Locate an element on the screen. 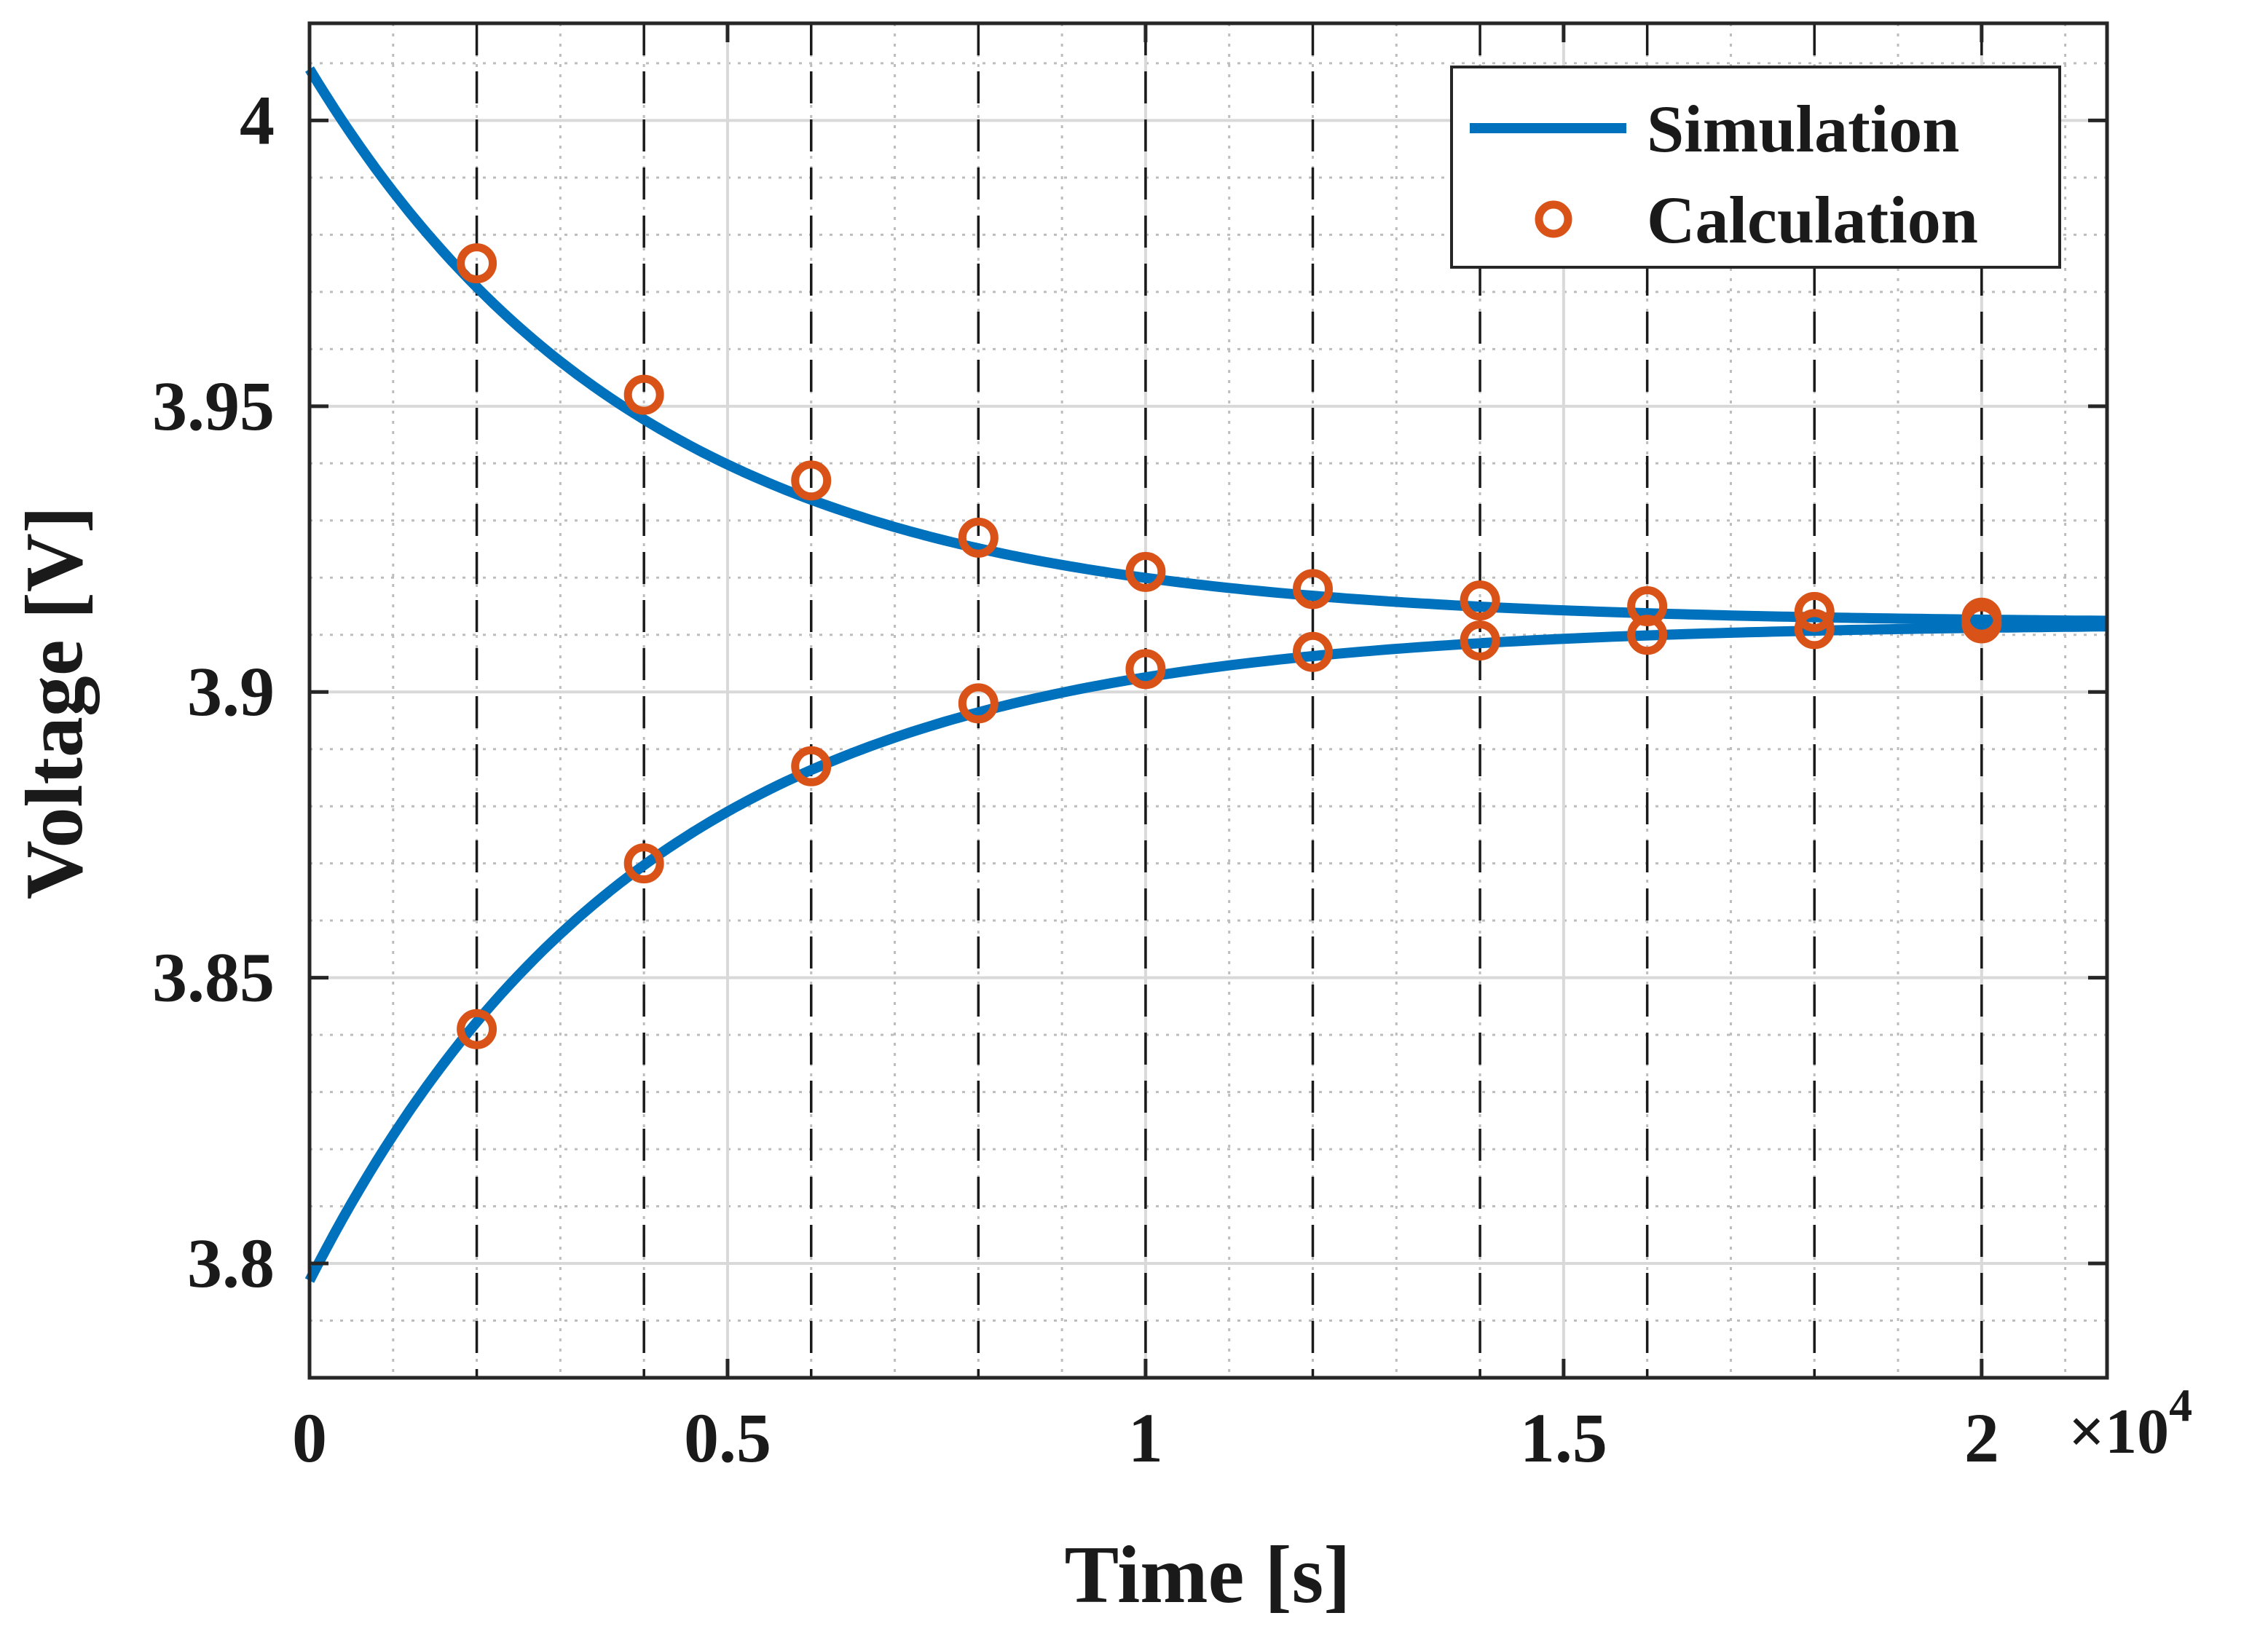 The width and height of the screenshot is (2268, 1637). x-axis-exponent-power: 4 is located at coordinates (2180, 1405).